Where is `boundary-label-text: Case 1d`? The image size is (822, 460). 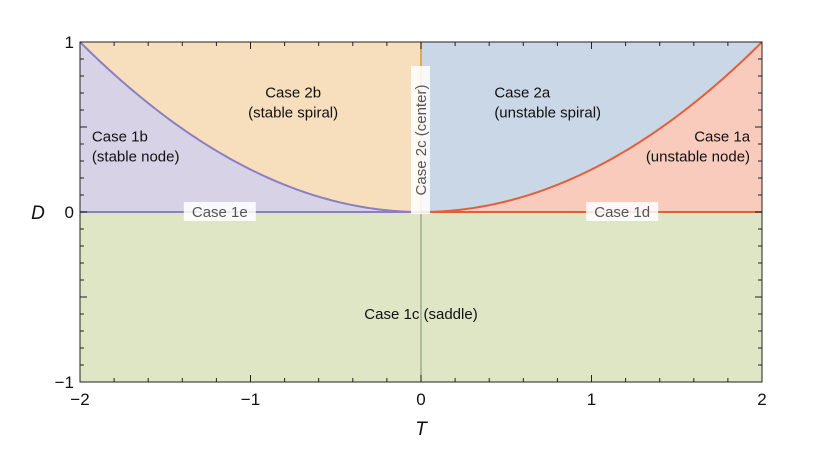
boundary-label-text: Case 1d is located at coordinates (622, 212).